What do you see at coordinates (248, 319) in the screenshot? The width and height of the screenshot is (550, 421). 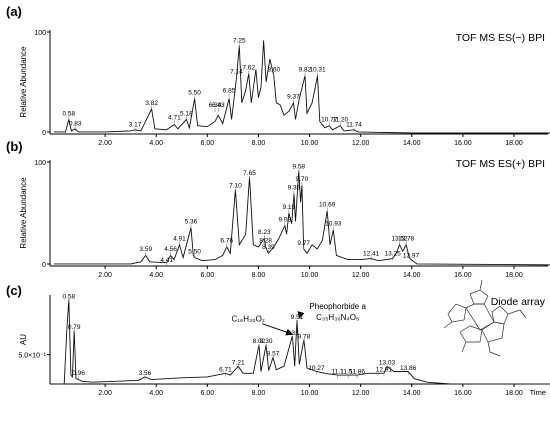 I see `panel-3-annotation: C₁₆H₃₀O₂` at bounding box center [248, 319].